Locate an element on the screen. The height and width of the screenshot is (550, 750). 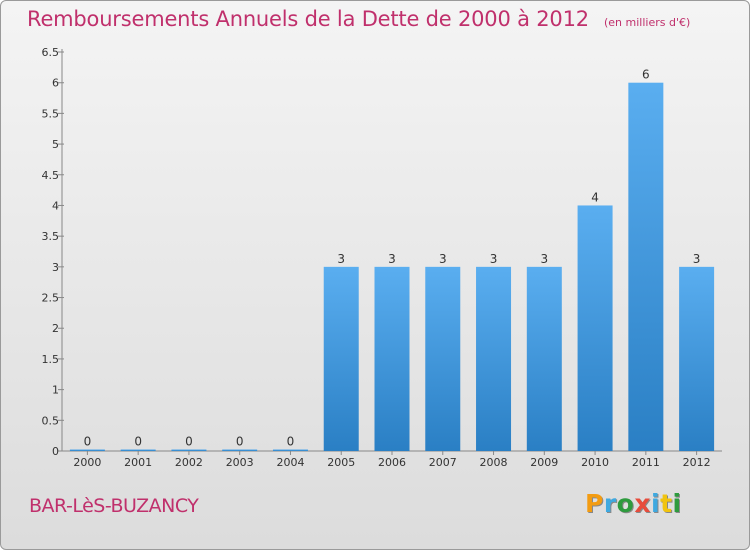
y-tick-label: 1.5 is located at coordinates (51, 359).